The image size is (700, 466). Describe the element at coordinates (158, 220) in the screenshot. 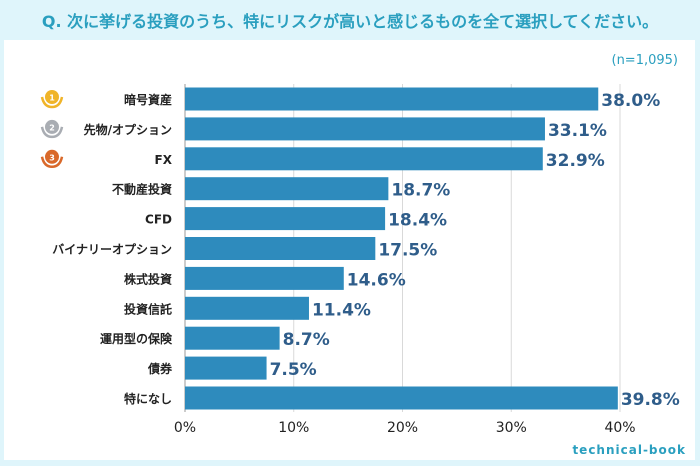

I see `category-label: CFD` at that location.